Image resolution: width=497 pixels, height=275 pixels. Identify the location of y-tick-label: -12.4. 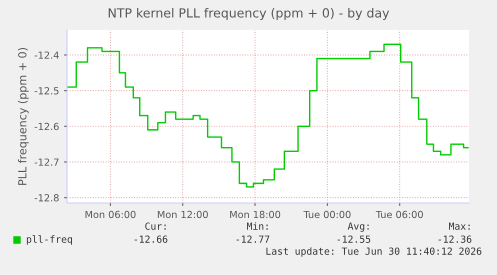
(46, 55).